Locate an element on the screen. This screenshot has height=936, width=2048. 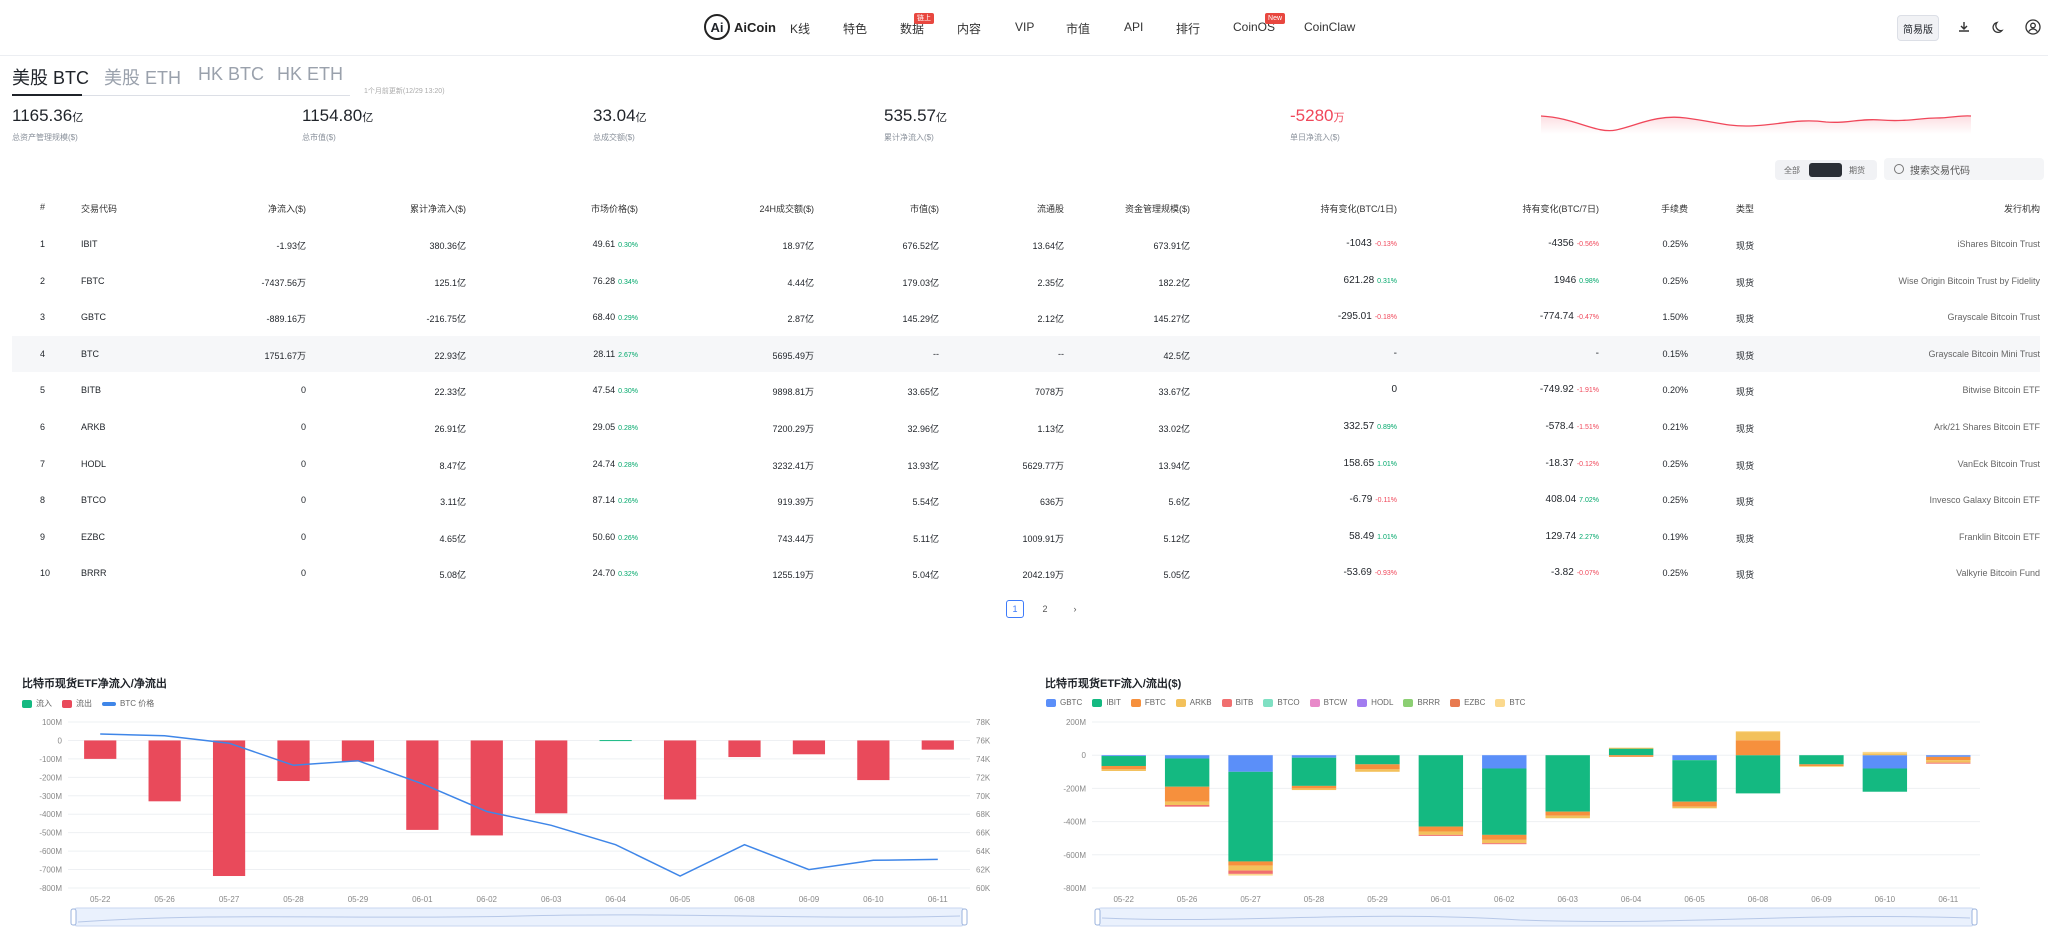
tab-hk-eth: HK ETH is located at coordinates (310, 74).